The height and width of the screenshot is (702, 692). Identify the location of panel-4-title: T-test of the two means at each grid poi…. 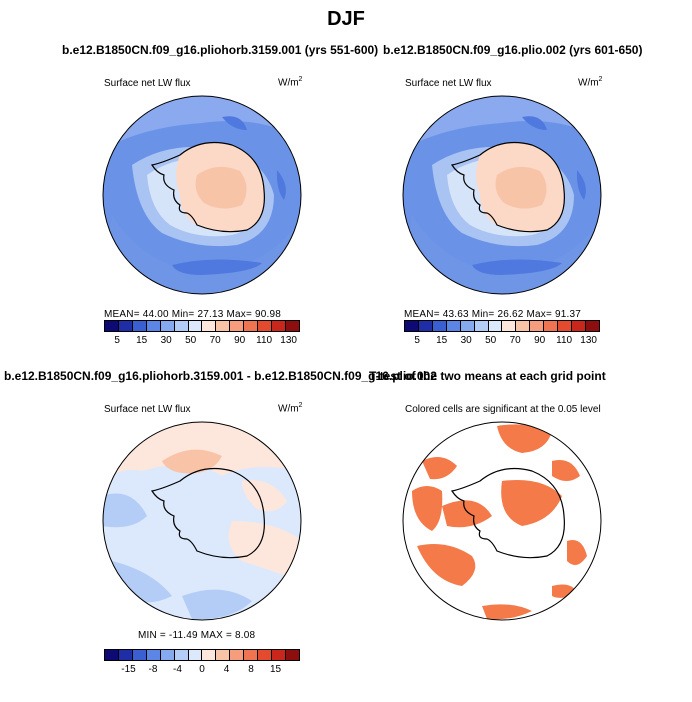
(487, 376).